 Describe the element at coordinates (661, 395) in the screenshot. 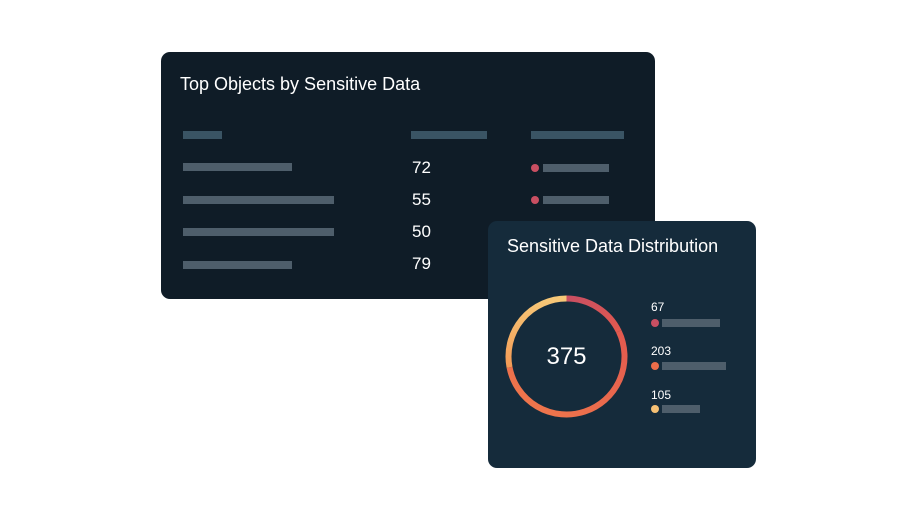

I see `legend-value-3: 105` at that location.